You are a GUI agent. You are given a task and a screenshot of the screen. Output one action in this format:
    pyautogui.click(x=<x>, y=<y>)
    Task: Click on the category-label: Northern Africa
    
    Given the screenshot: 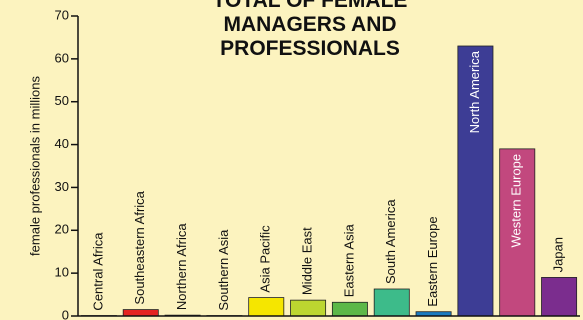 What is the action you would take?
    pyautogui.click(x=181, y=266)
    